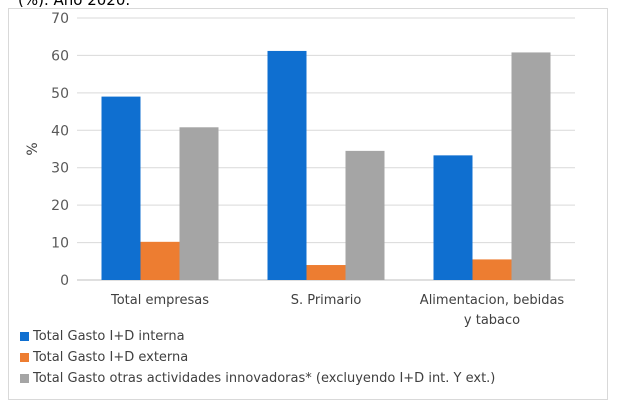 The image size is (620, 403). What do you see at coordinates (257, 336) in the screenshot?
I see `legend-item-1: Total Gasto I+D interna` at bounding box center [257, 336].